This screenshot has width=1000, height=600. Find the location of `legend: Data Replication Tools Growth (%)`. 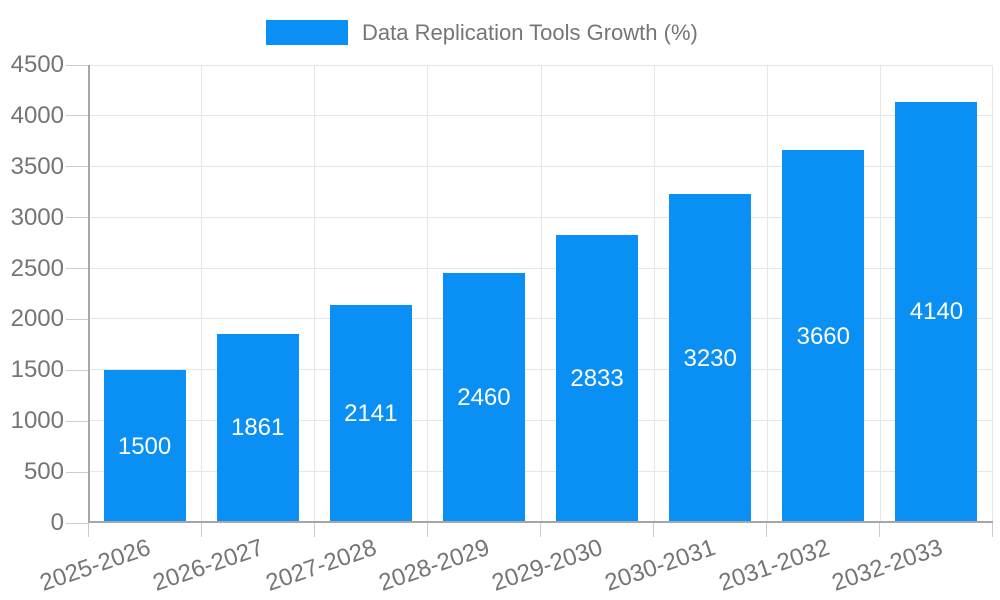

legend: Data Replication Tools Growth (%) is located at coordinates (482, 32).